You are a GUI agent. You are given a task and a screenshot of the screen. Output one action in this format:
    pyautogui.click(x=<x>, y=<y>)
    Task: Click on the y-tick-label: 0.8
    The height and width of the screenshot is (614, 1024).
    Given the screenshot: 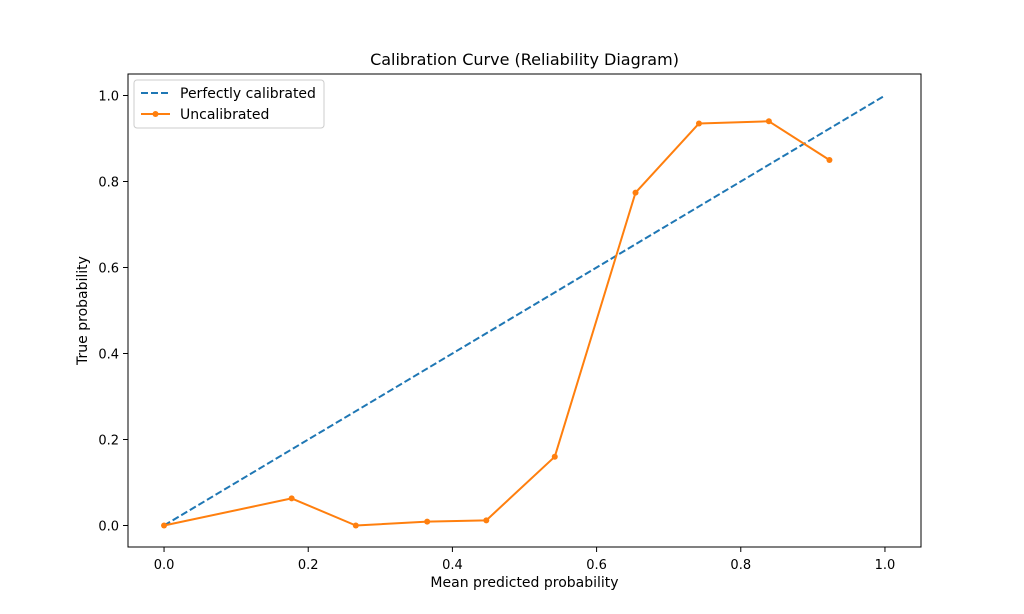 What is the action you would take?
    pyautogui.click(x=108, y=183)
    